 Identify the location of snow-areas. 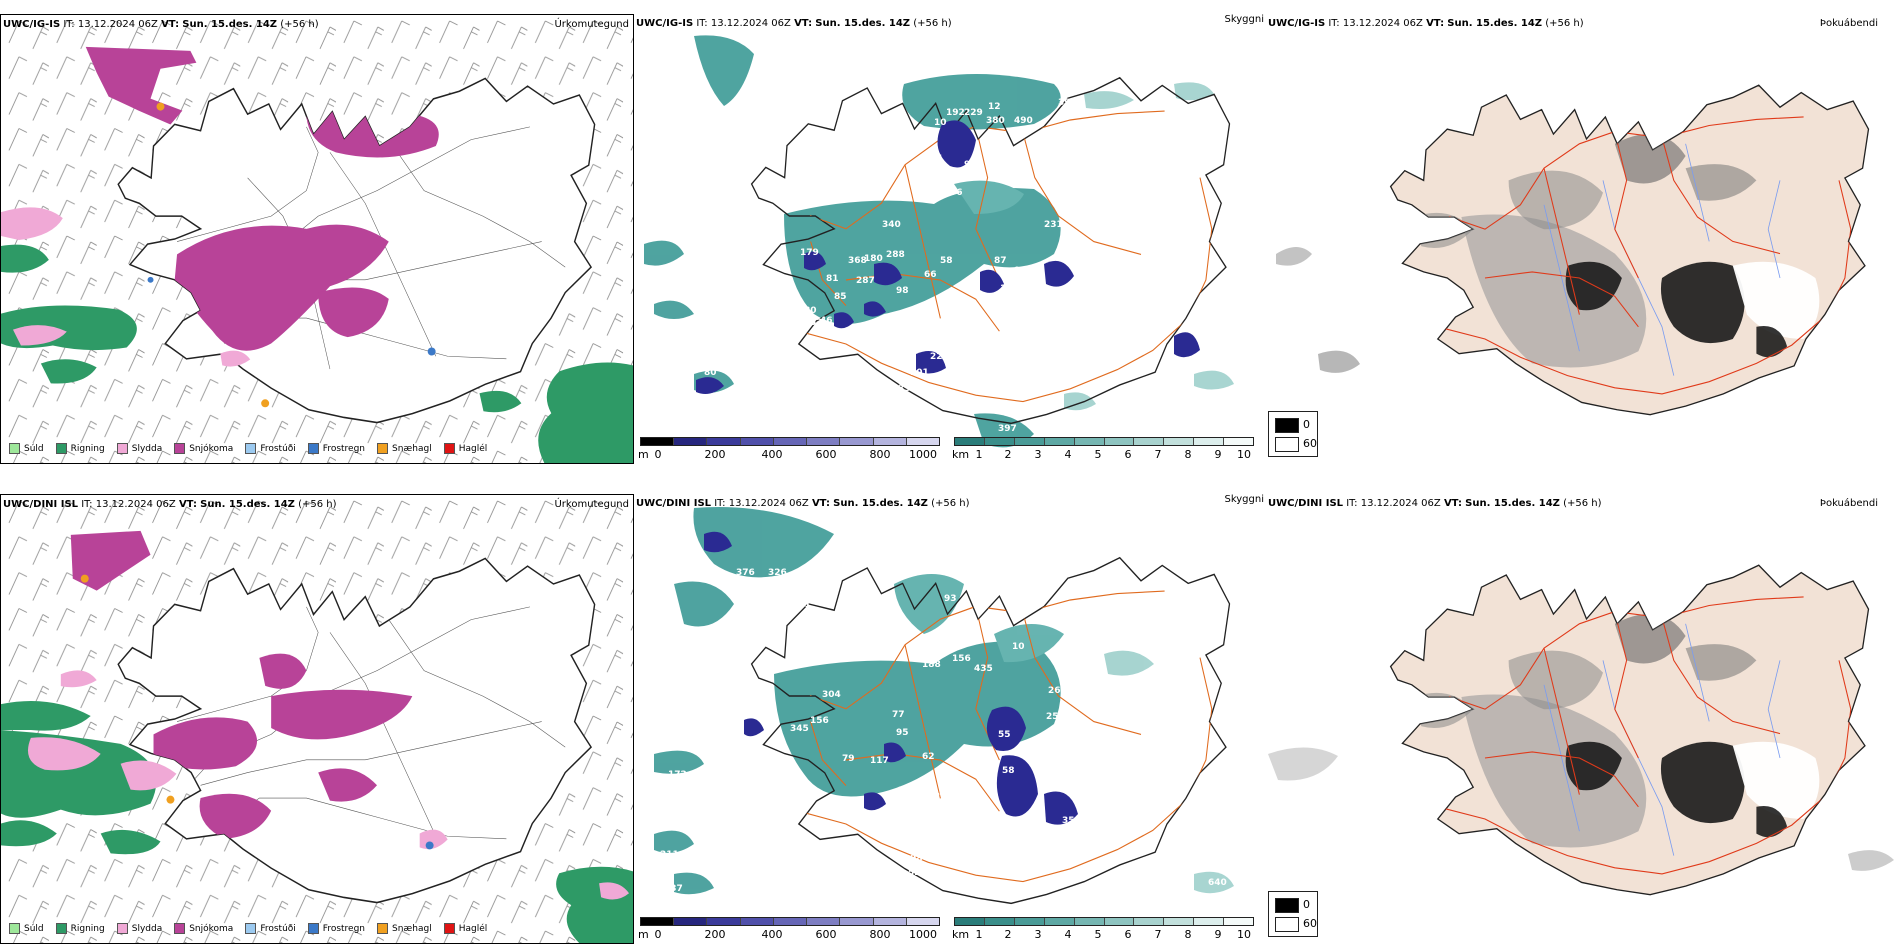
(283, 746).